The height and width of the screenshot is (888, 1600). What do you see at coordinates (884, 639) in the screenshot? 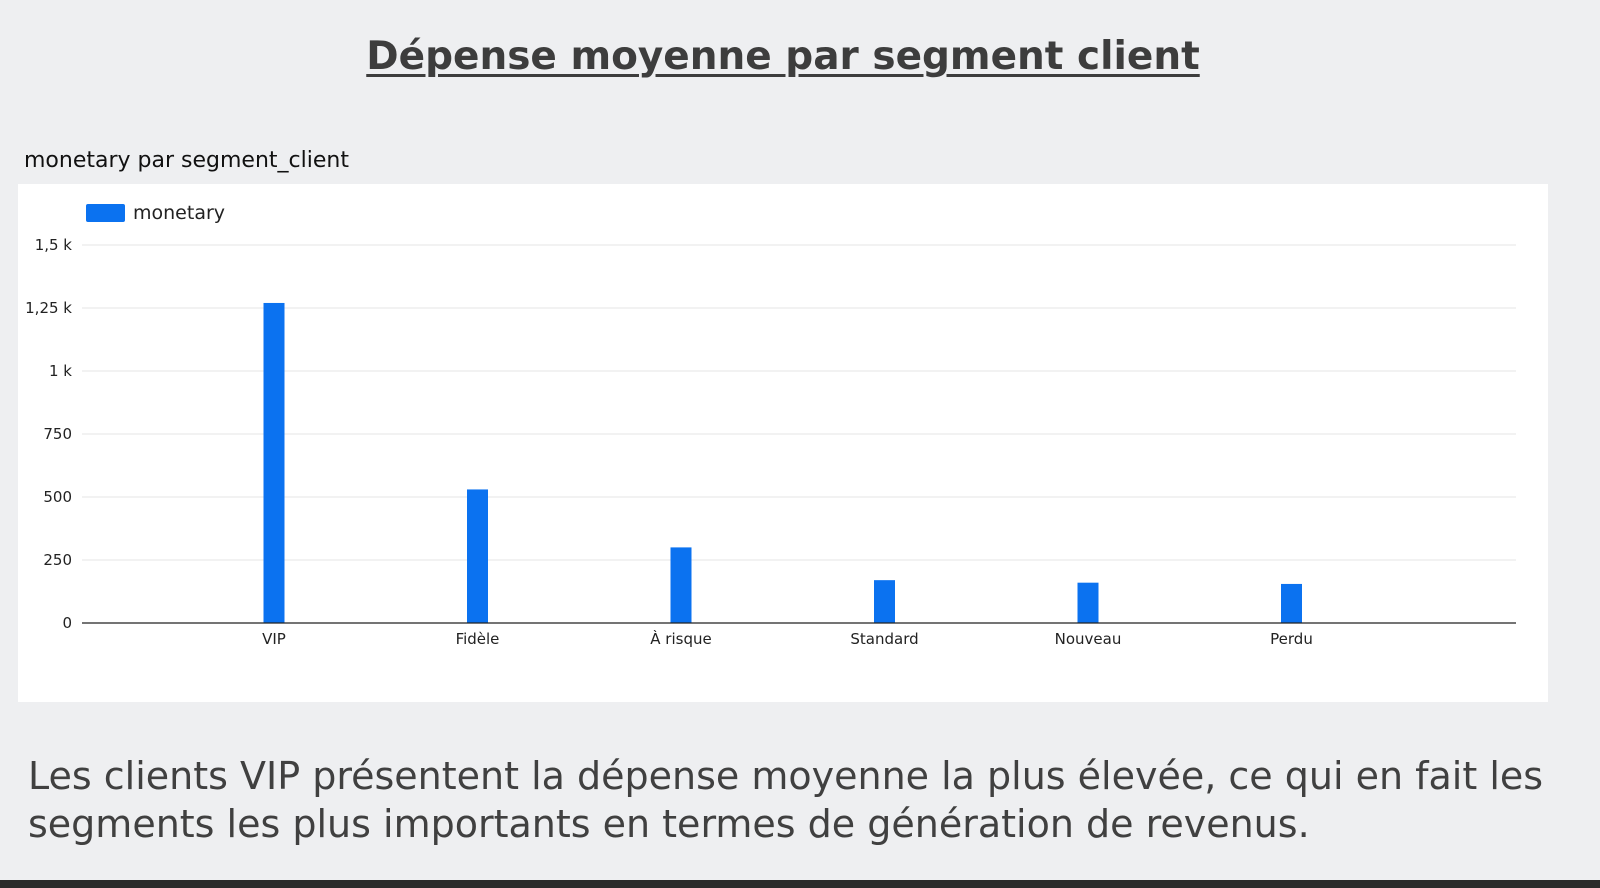
I see `x-tick-label: Standard` at bounding box center [884, 639].